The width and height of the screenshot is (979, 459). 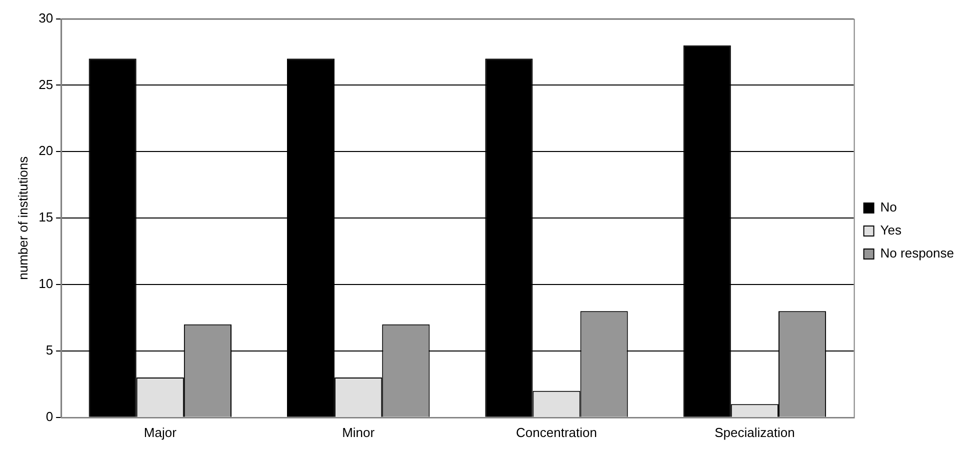 What do you see at coordinates (754, 432) in the screenshot?
I see `x-tick-label: Specialization` at bounding box center [754, 432].